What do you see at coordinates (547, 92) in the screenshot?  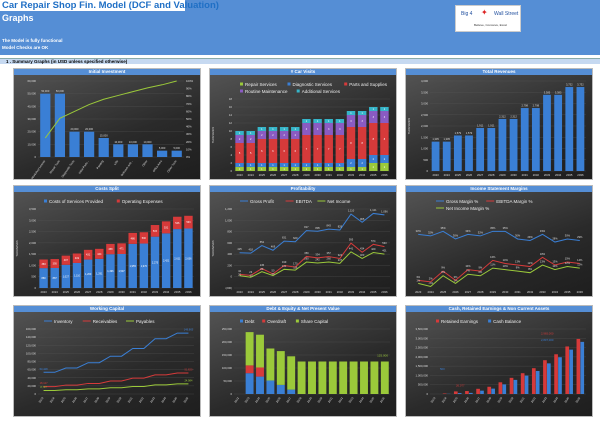 I see `data-label: 3,385` at bounding box center [547, 92].